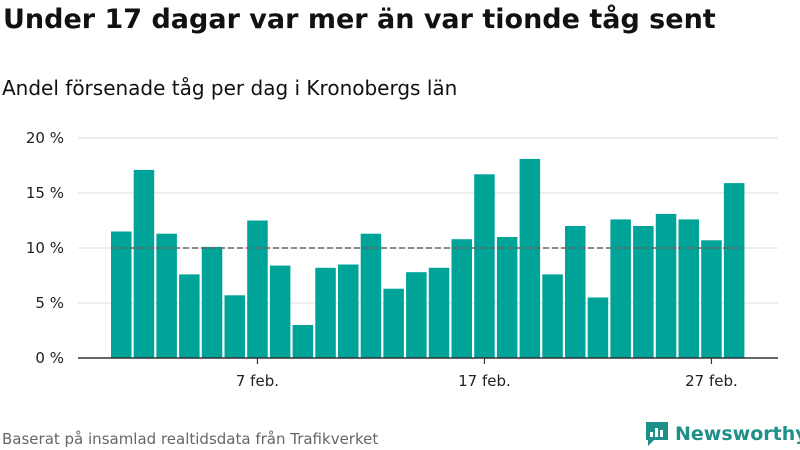  Describe the element at coordinates (45, 138) in the screenshot. I see `y-tick-label: 20 %` at that location.